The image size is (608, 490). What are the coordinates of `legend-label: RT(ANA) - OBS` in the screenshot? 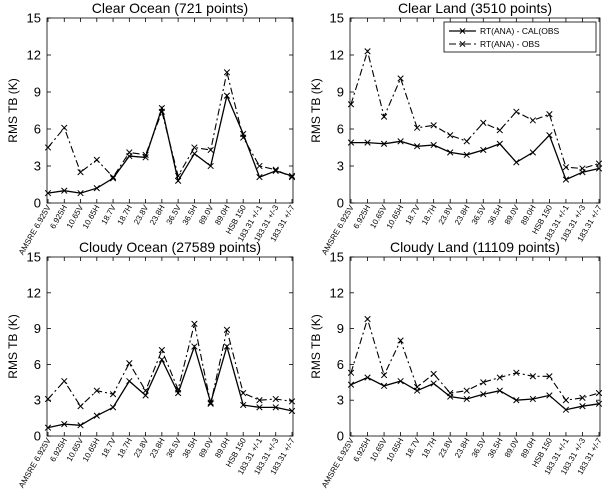 It's located at (510, 44).